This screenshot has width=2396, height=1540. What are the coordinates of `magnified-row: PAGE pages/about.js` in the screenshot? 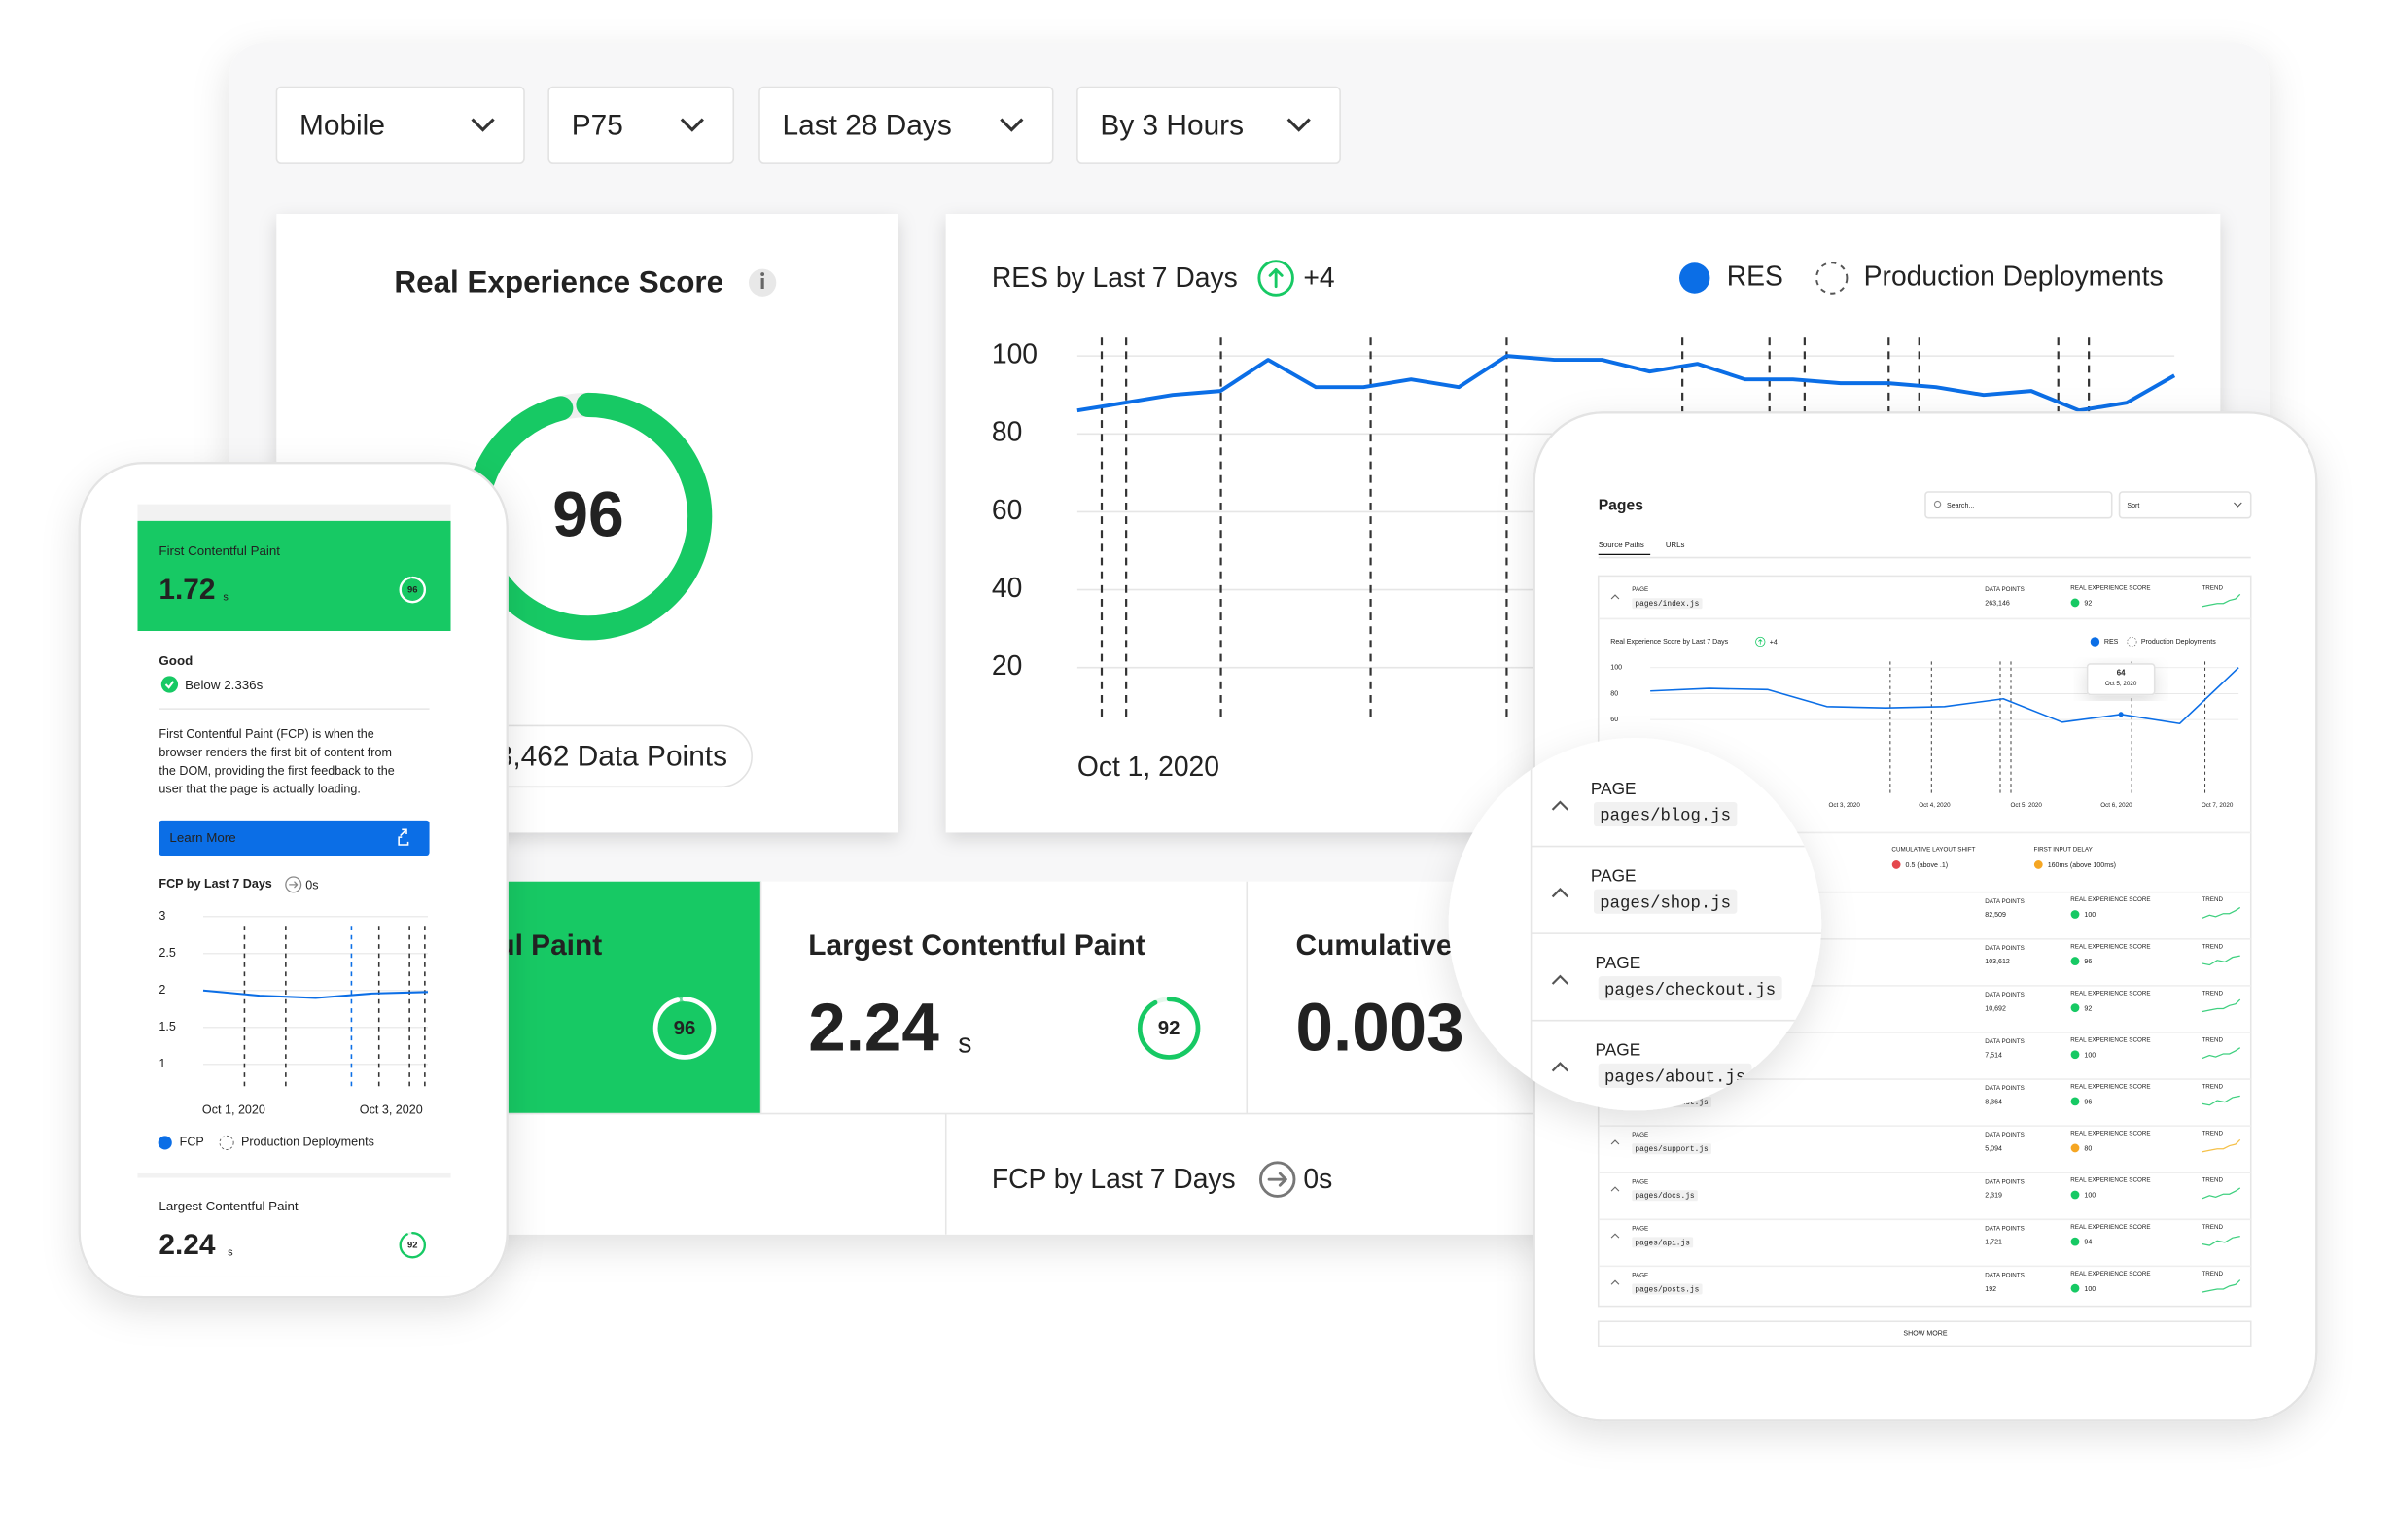 It's located at (1678, 1053).